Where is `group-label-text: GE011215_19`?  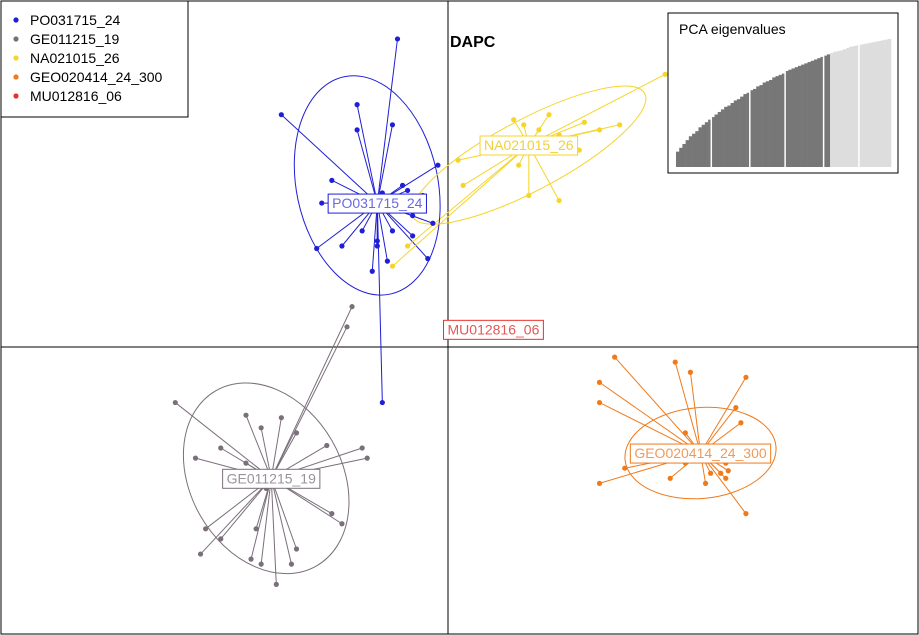
group-label-text: GE011215_19 is located at coordinates (271, 478).